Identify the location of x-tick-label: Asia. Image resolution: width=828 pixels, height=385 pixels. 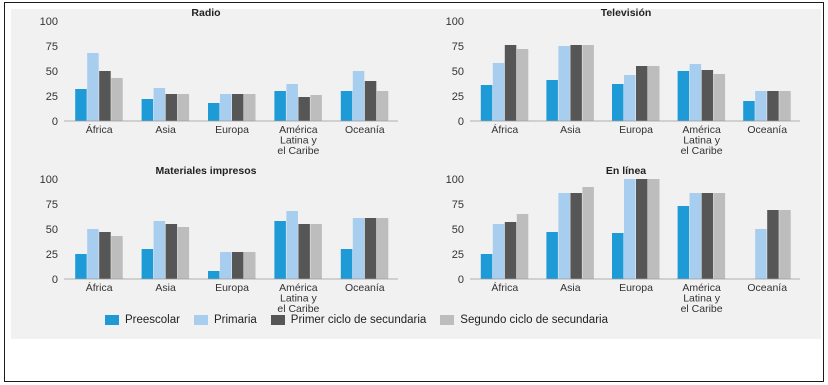
(570, 288).